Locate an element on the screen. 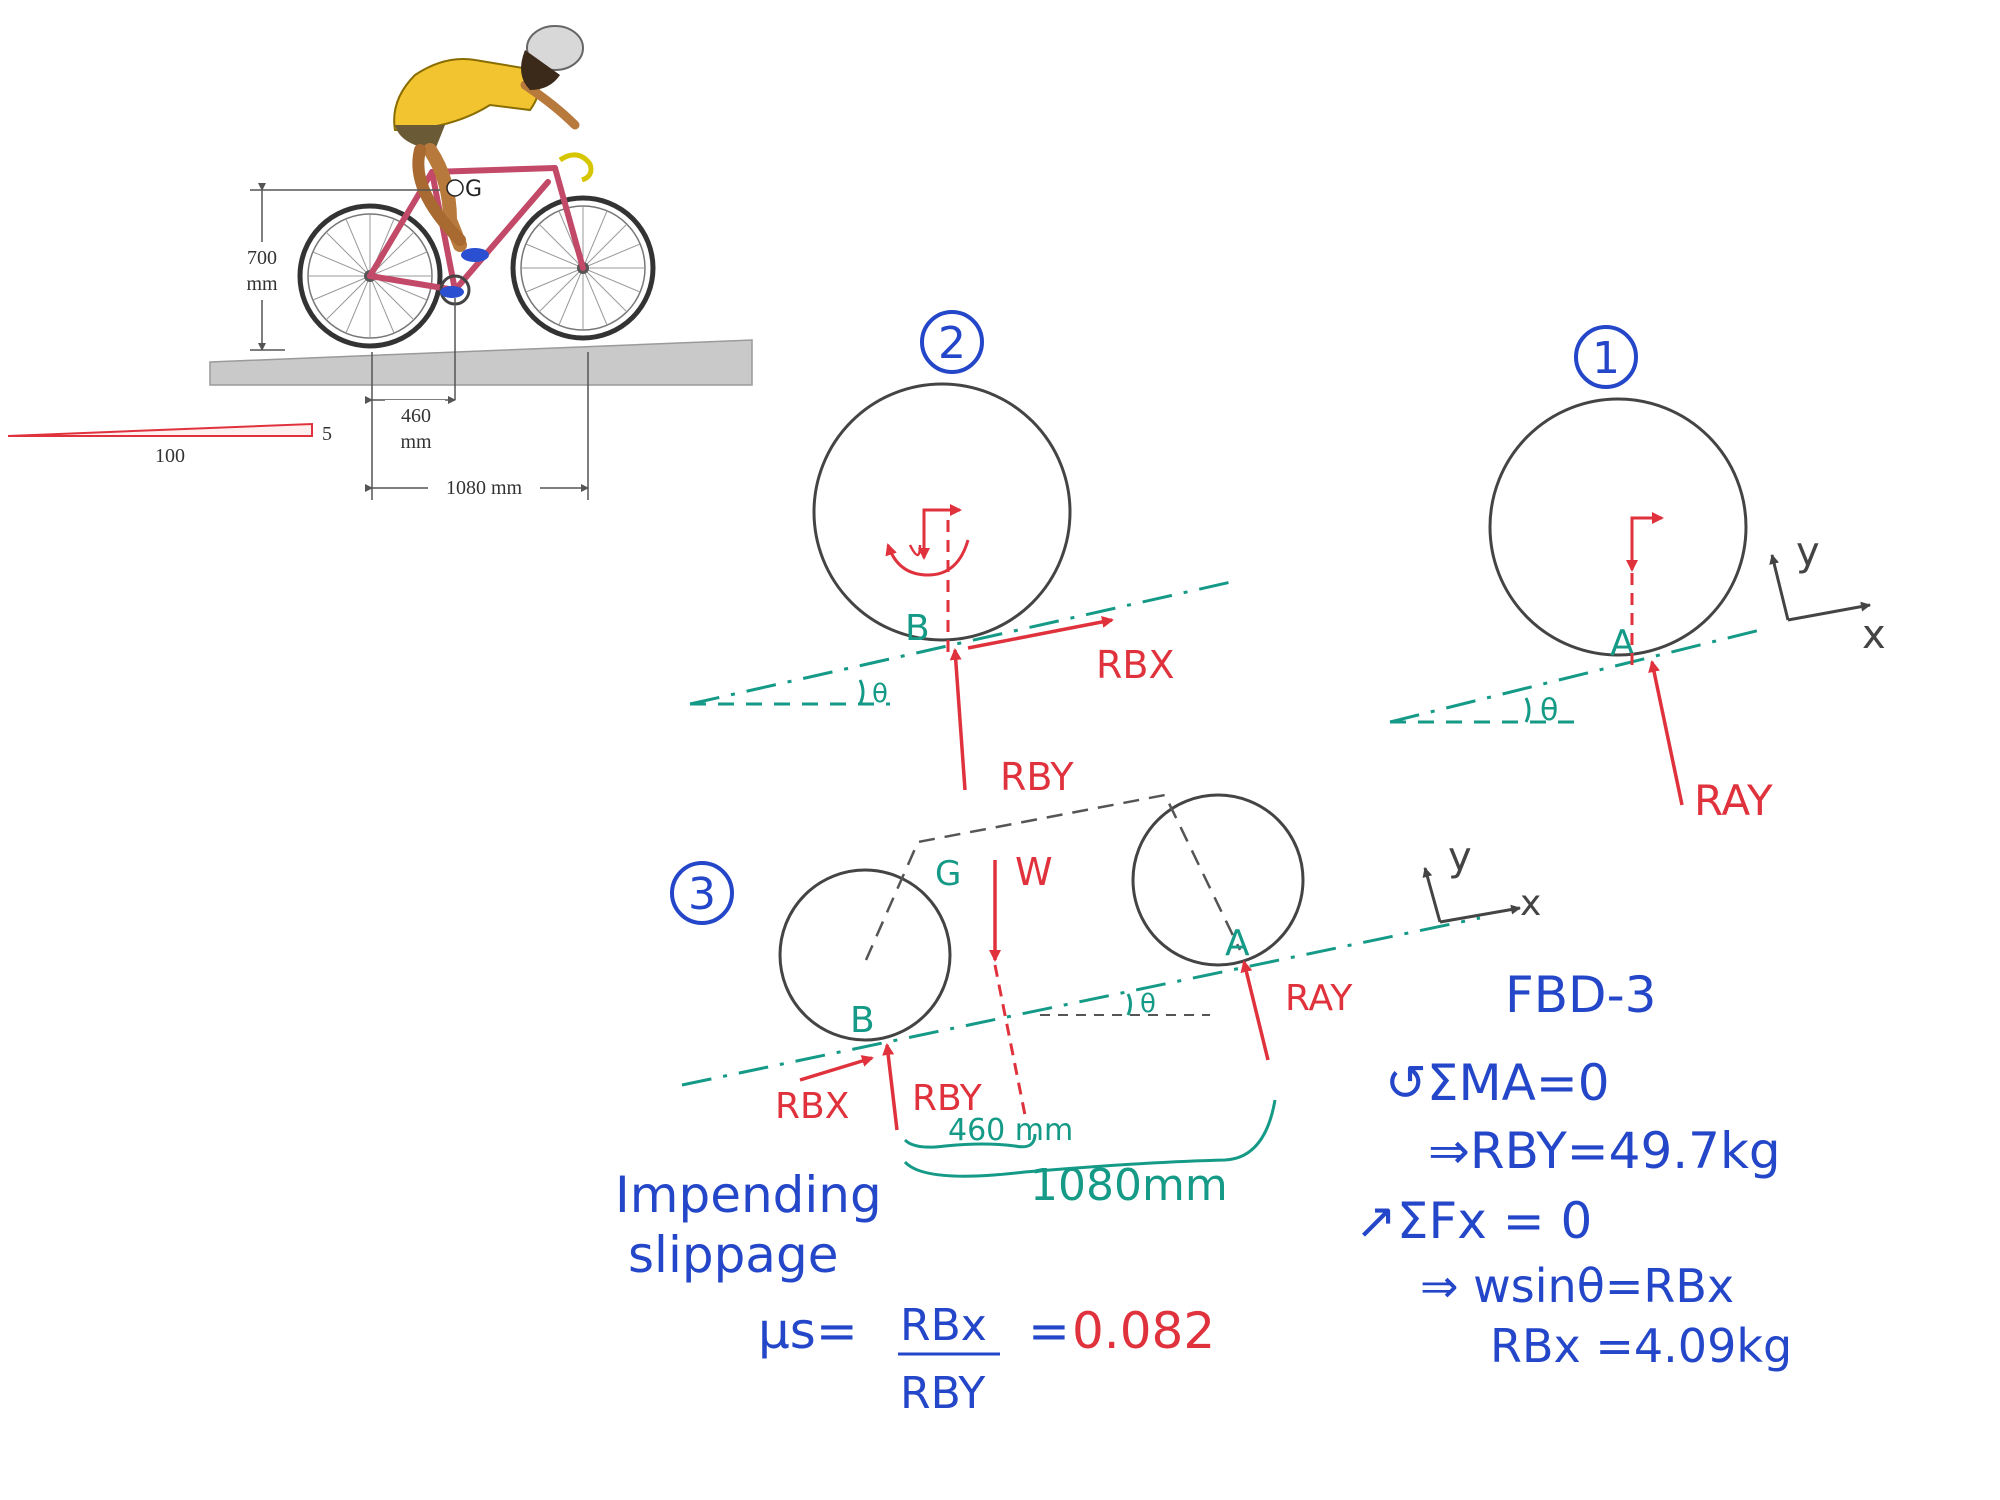 This screenshot has width=2000, height=1500. fbd-2: 2 θ B RBY RBX is located at coordinates (965, 554).